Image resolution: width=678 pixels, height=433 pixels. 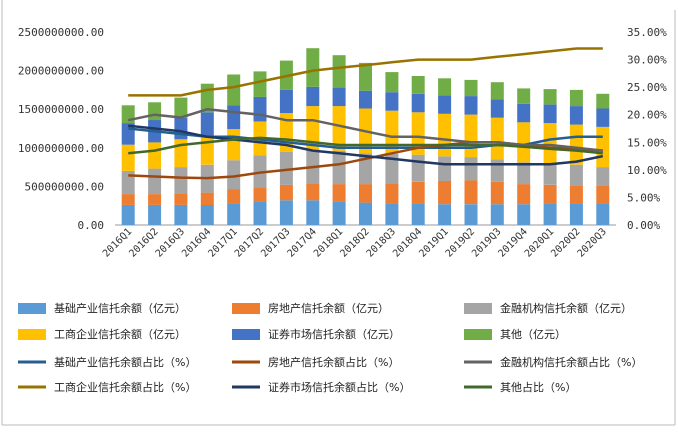 I want to click on legend-item-l_financial: 金融机构信托余额占比（%）, so click(x=553, y=362).